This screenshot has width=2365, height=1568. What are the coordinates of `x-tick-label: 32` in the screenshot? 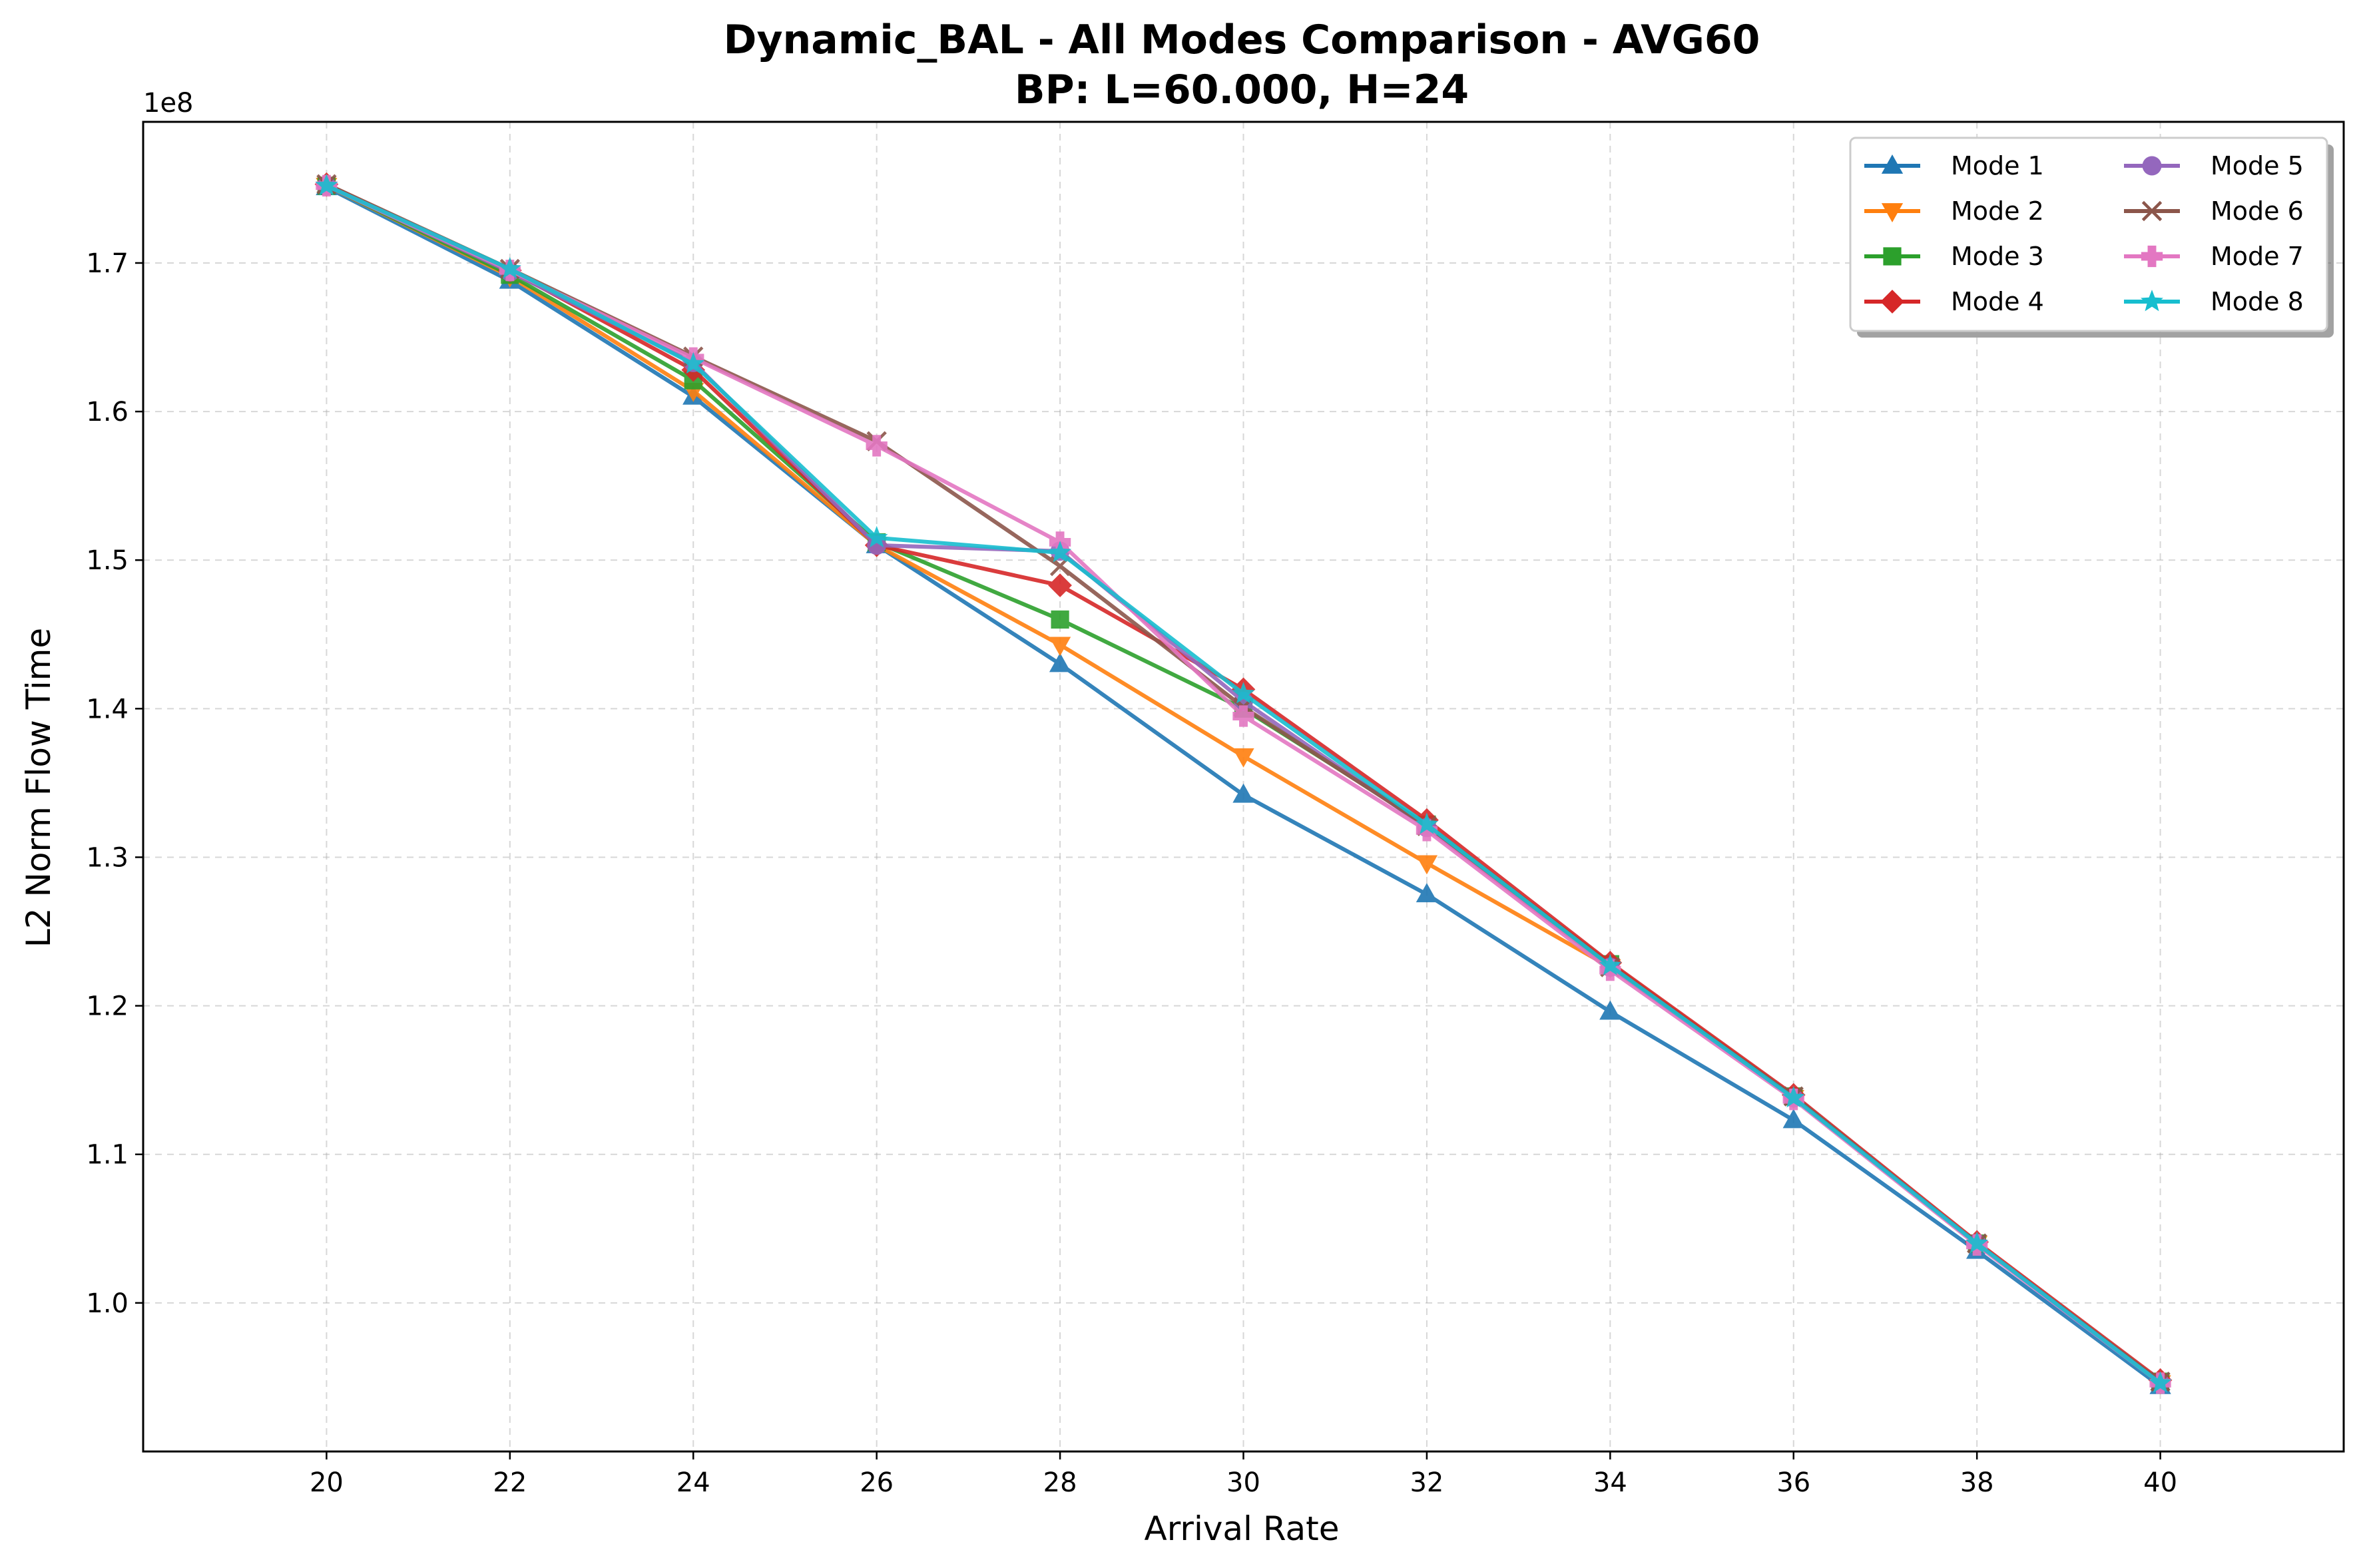 It's located at (1427, 1482).